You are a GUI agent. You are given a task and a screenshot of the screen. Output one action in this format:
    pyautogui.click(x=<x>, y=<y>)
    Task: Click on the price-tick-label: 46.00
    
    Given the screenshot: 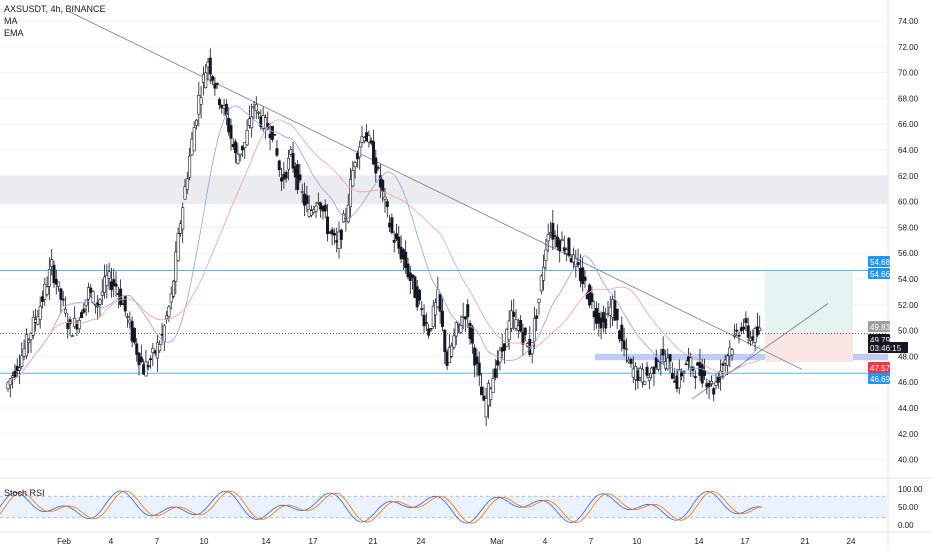 What is the action you would take?
    pyautogui.click(x=908, y=382)
    